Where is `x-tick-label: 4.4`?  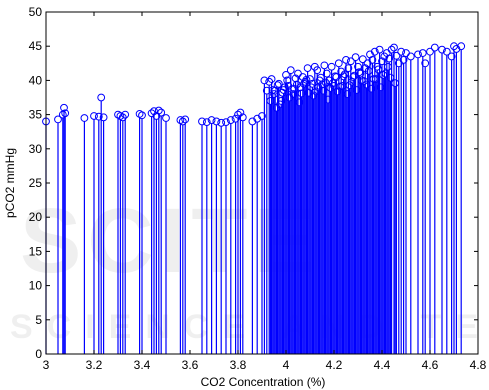 x-tick-label: 4.4 is located at coordinates (382, 365).